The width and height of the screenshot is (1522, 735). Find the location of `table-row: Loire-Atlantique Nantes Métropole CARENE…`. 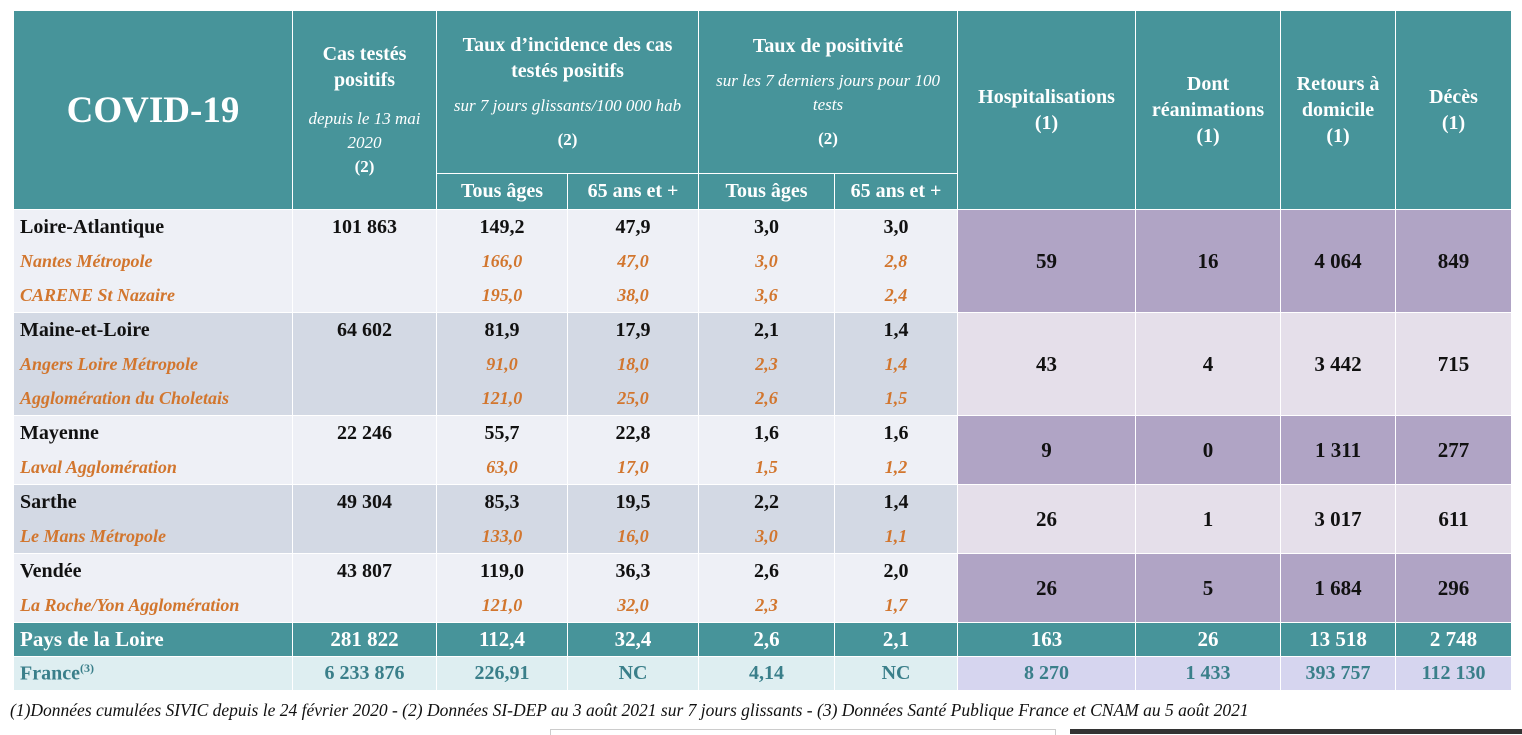

table-row: Loire-Atlantique Nantes Métropole CARENE… is located at coordinates (763, 261).